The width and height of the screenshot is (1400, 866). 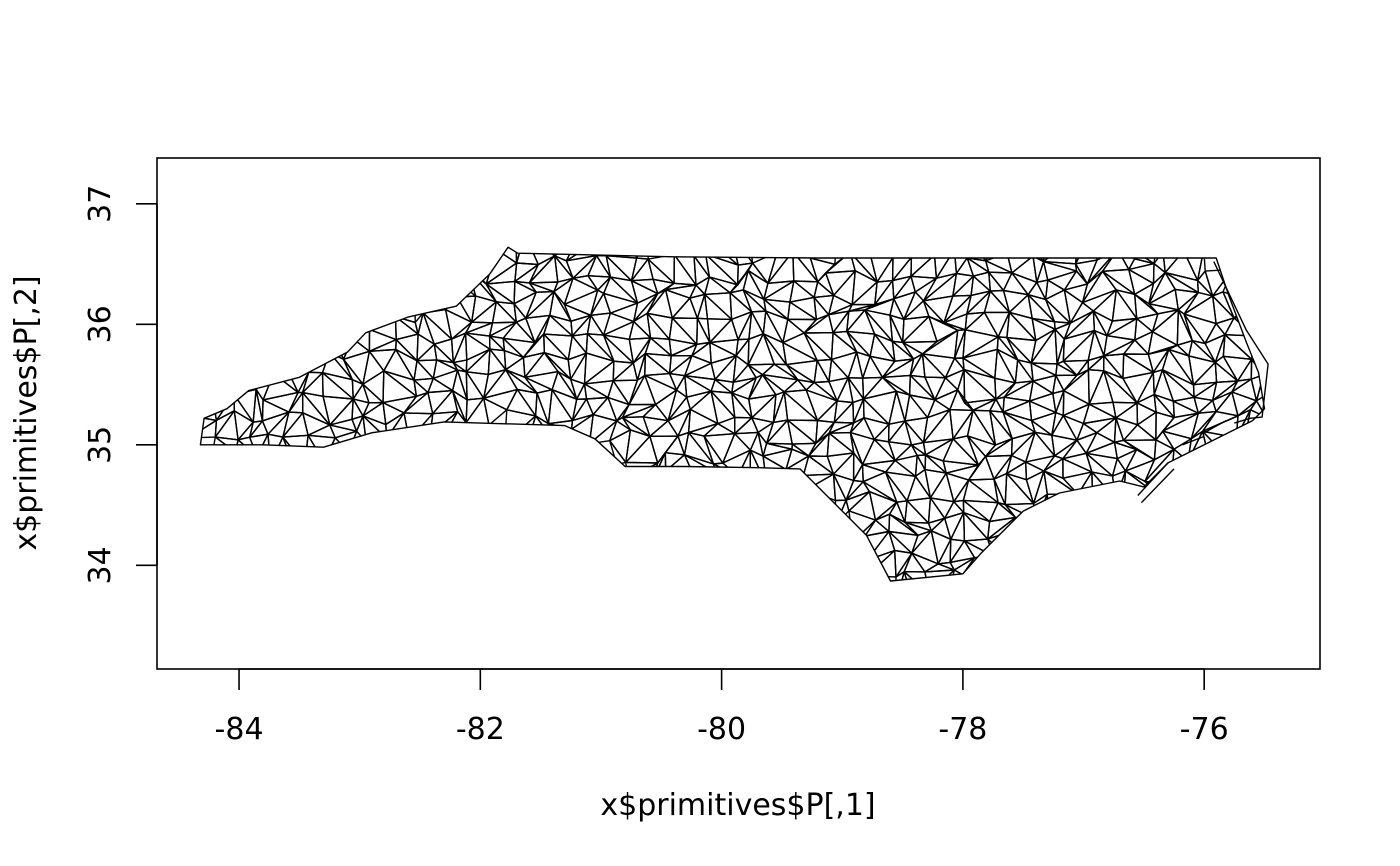 What do you see at coordinates (962, 729) in the screenshot?
I see `x-tick-label: -78` at bounding box center [962, 729].